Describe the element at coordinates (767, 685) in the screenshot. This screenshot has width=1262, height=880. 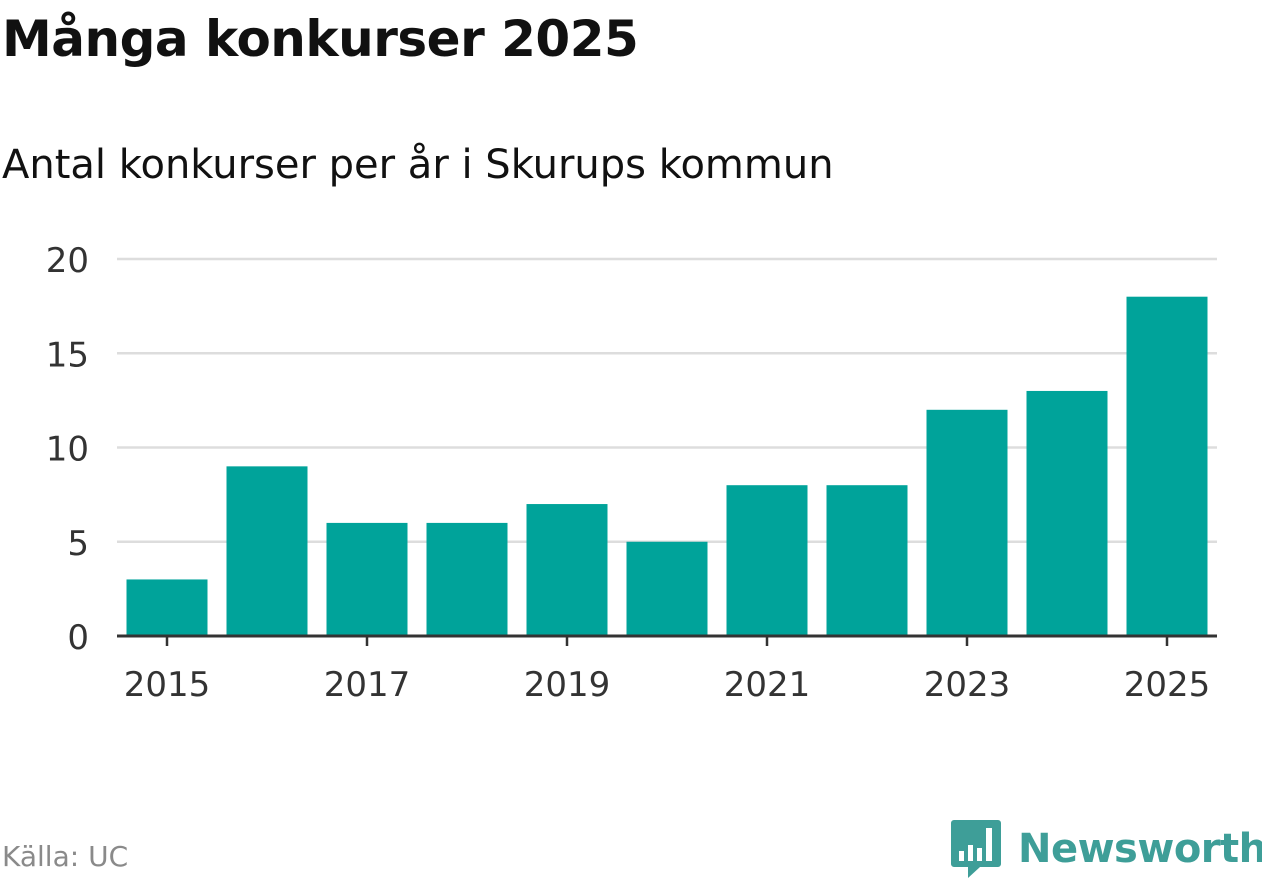
I see `x-tick-label: 2021` at that location.